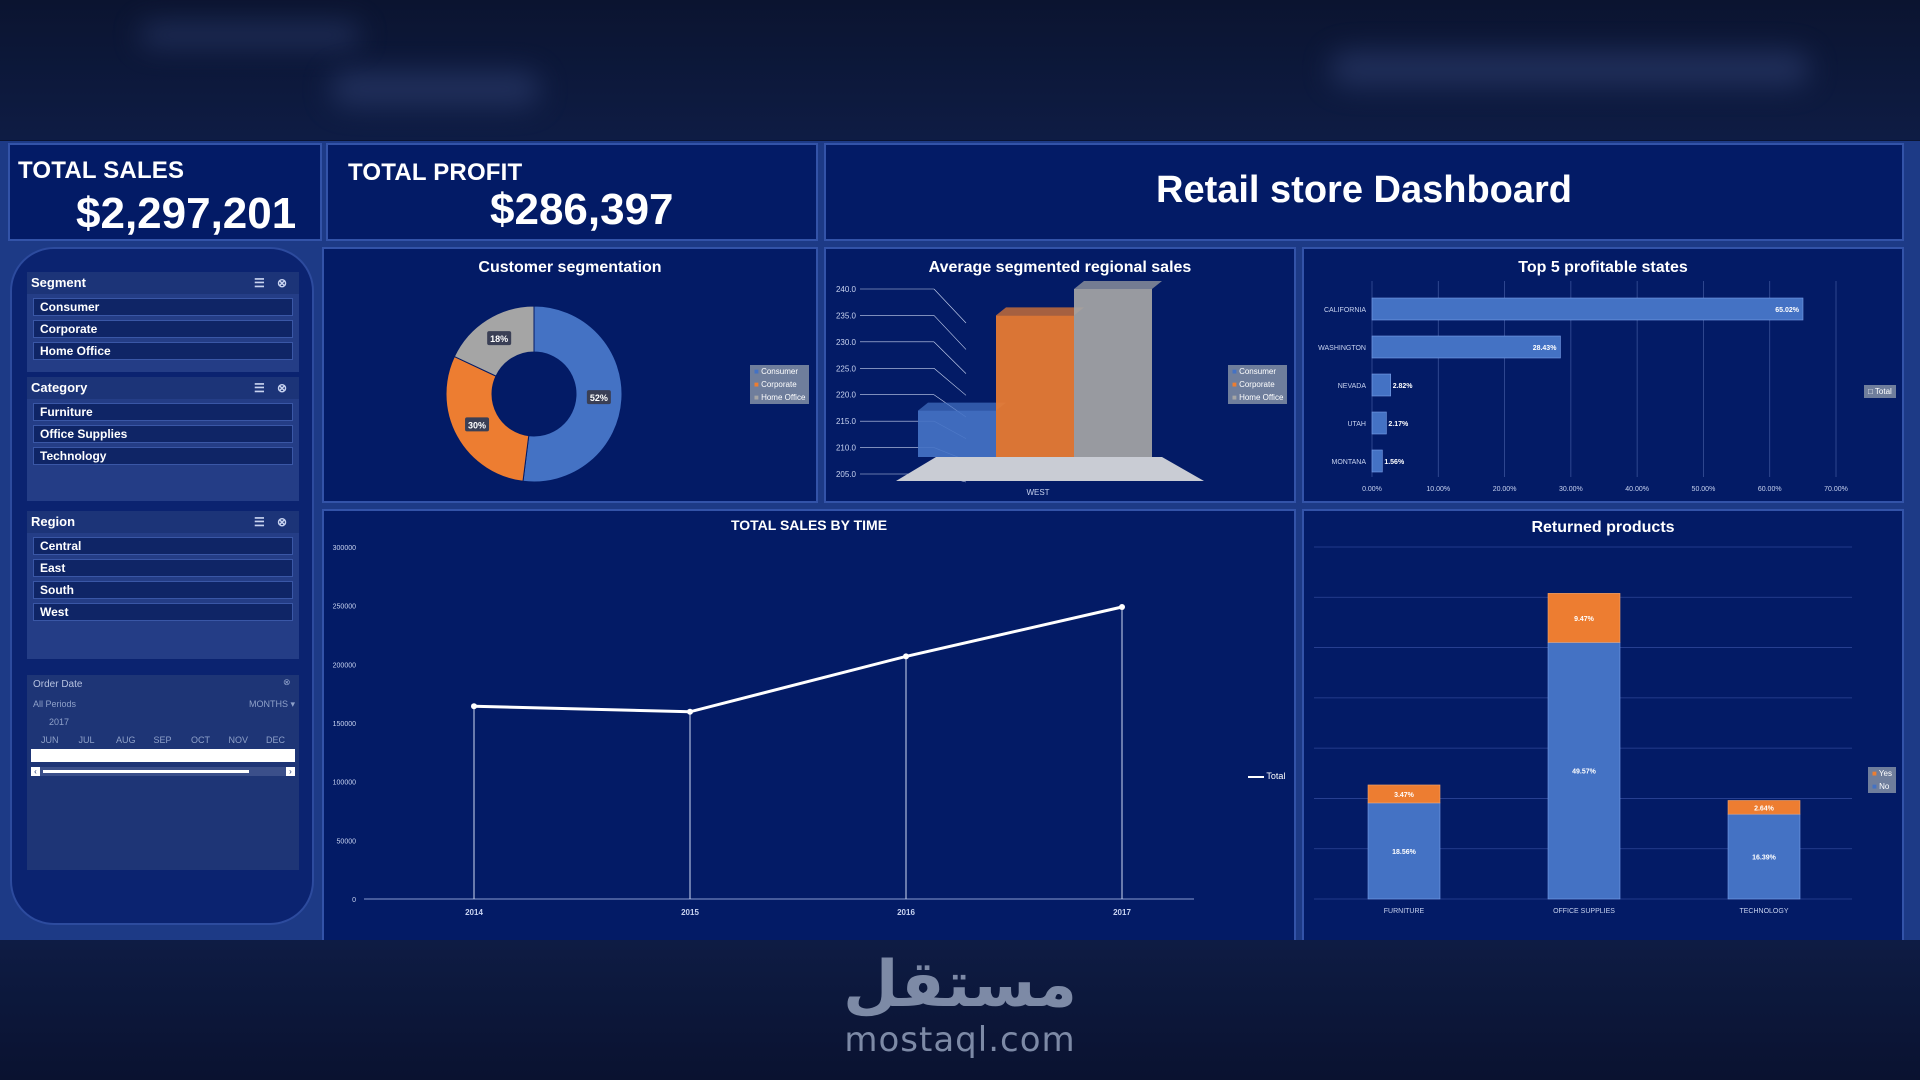 The height and width of the screenshot is (1080, 1920). I want to click on regional-sales-title: Average segmented regional sales, so click(1060, 267).